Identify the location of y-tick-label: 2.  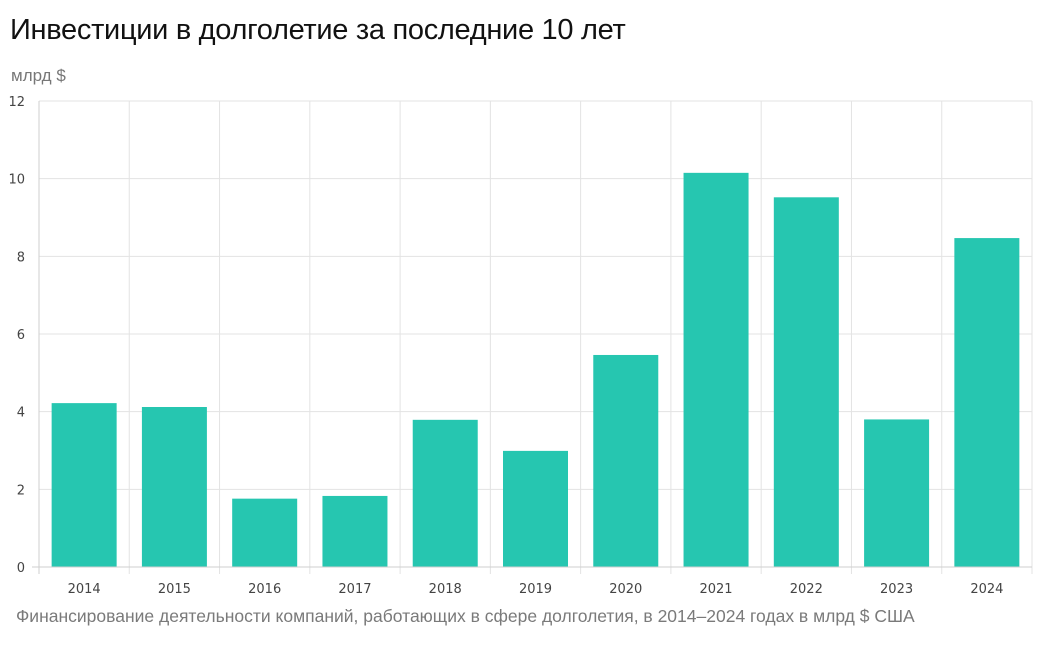
(21, 490).